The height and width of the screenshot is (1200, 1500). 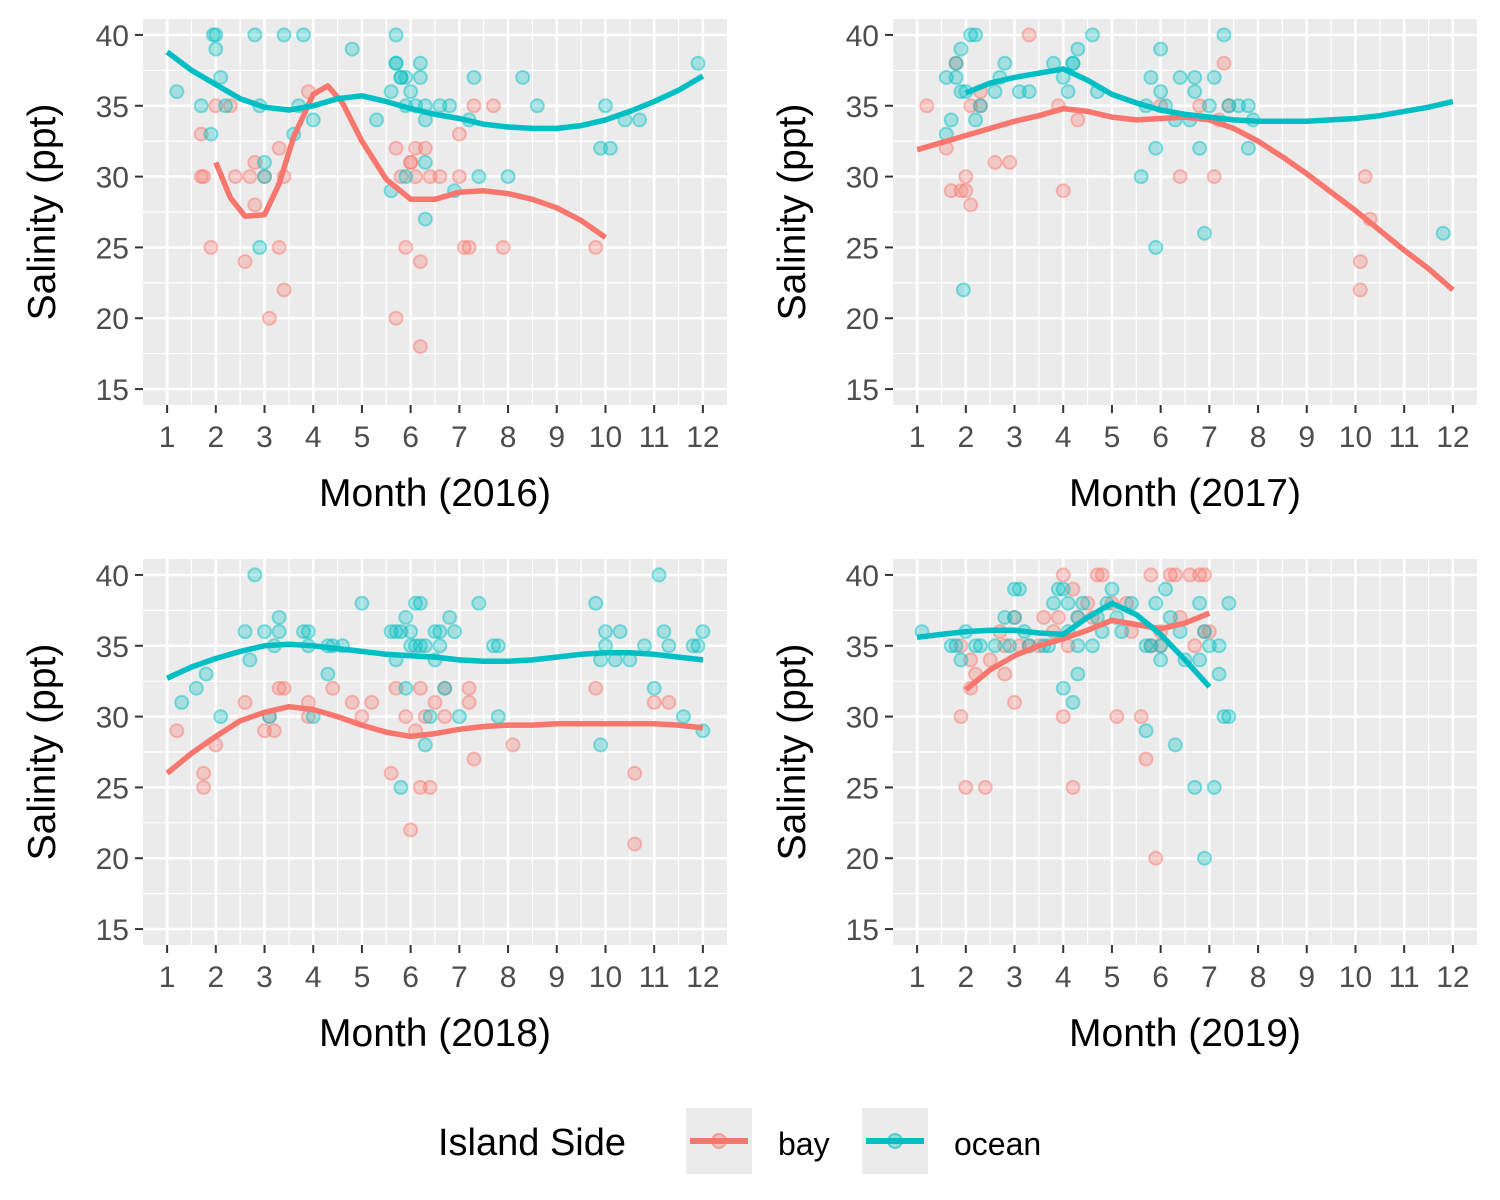 I want to click on legend: Island Side bay ocean, so click(x=758, y=1142).